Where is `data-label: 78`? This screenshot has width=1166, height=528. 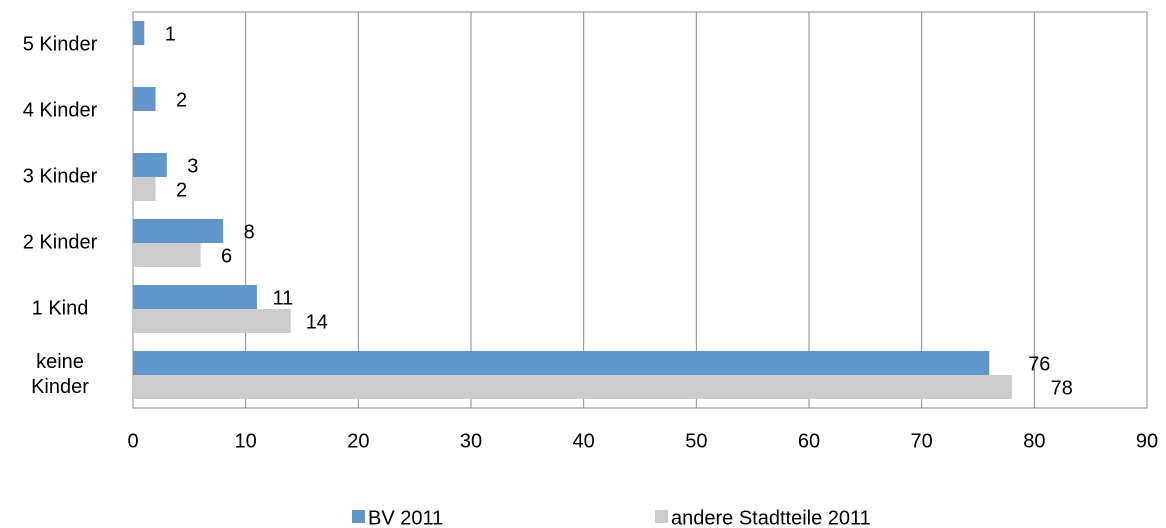
data-label: 78 is located at coordinates (1062, 388).